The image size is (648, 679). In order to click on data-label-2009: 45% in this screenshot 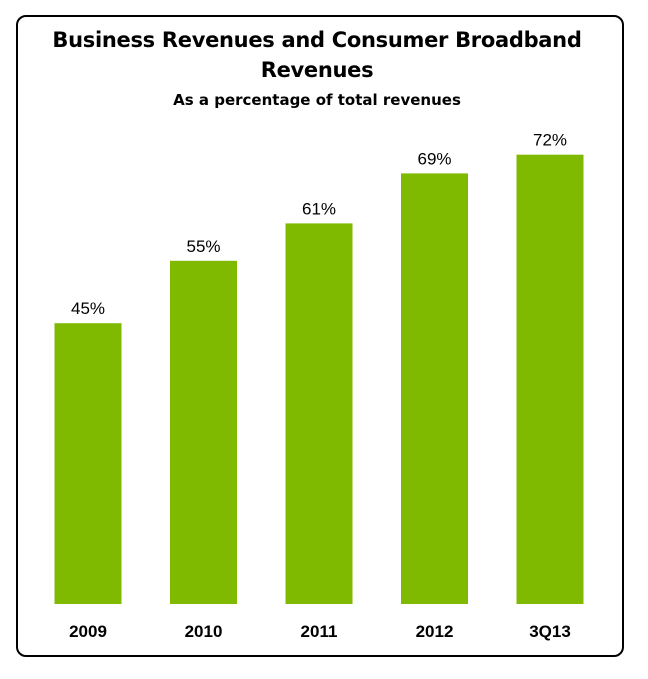, I will do `click(88, 308)`.